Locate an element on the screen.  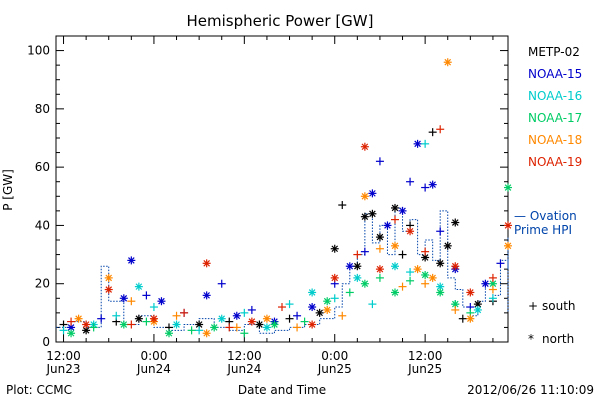
x-tick-label-date: Jun24 is located at coordinates (153, 369).